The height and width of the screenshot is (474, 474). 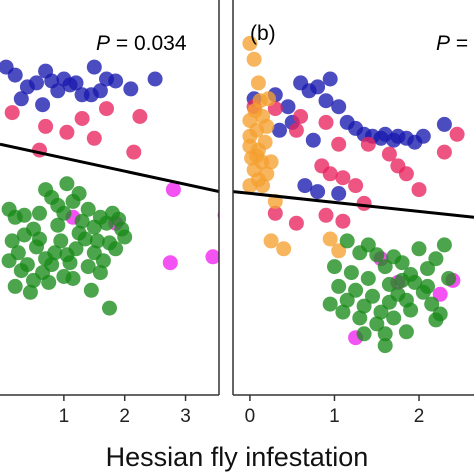 What do you see at coordinates (459, 43) in the screenshot?
I see `panel-b-p-rest: =` at bounding box center [459, 43].